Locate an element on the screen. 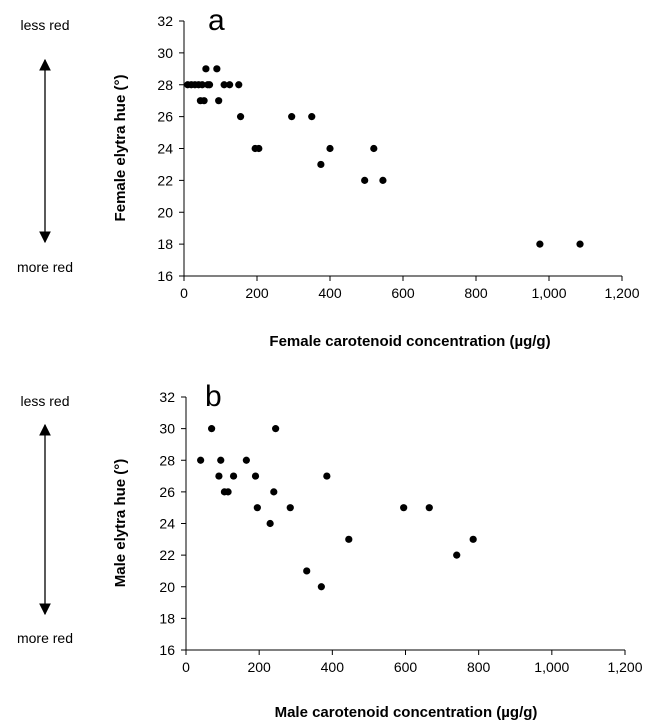  y-tick-label-a: 28 is located at coordinates (165, 85).